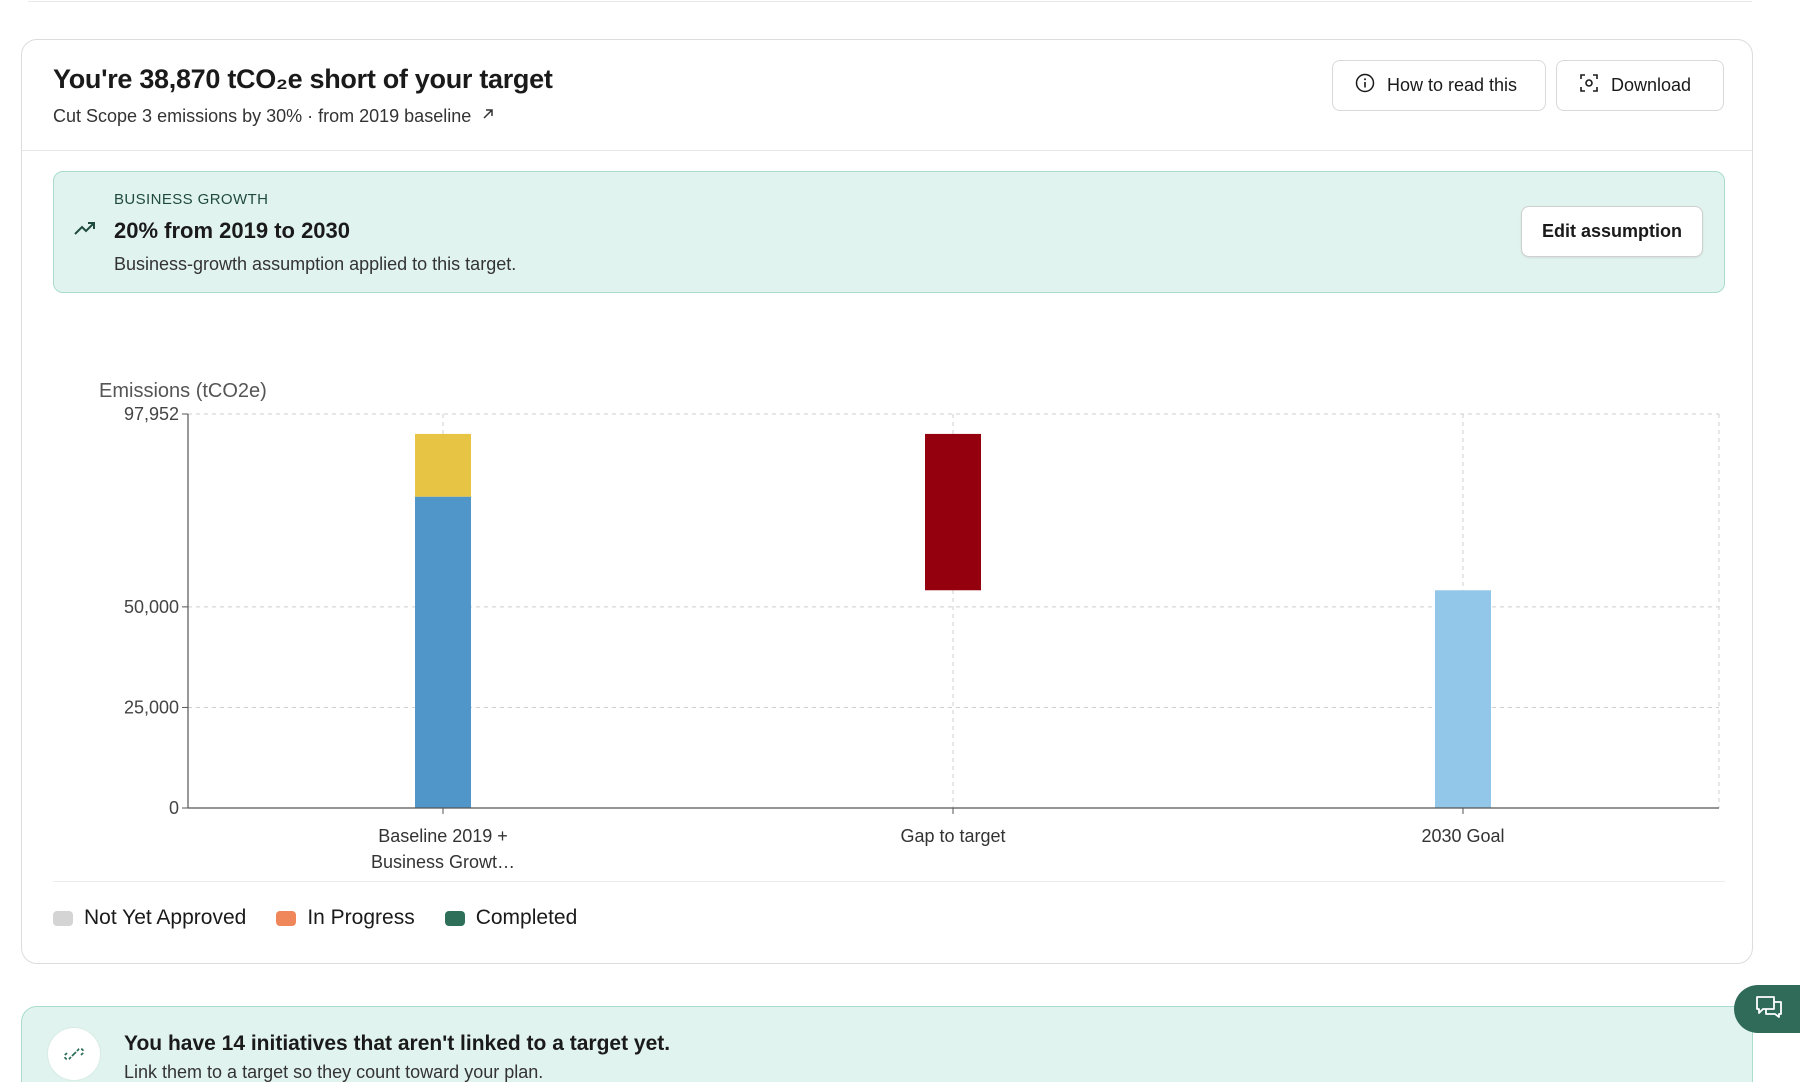 This screenshot has width=1800, height=1082. Describe the element at coordinates (1589, 85) in the screenshot. I see `screenshot-icon` at that location.